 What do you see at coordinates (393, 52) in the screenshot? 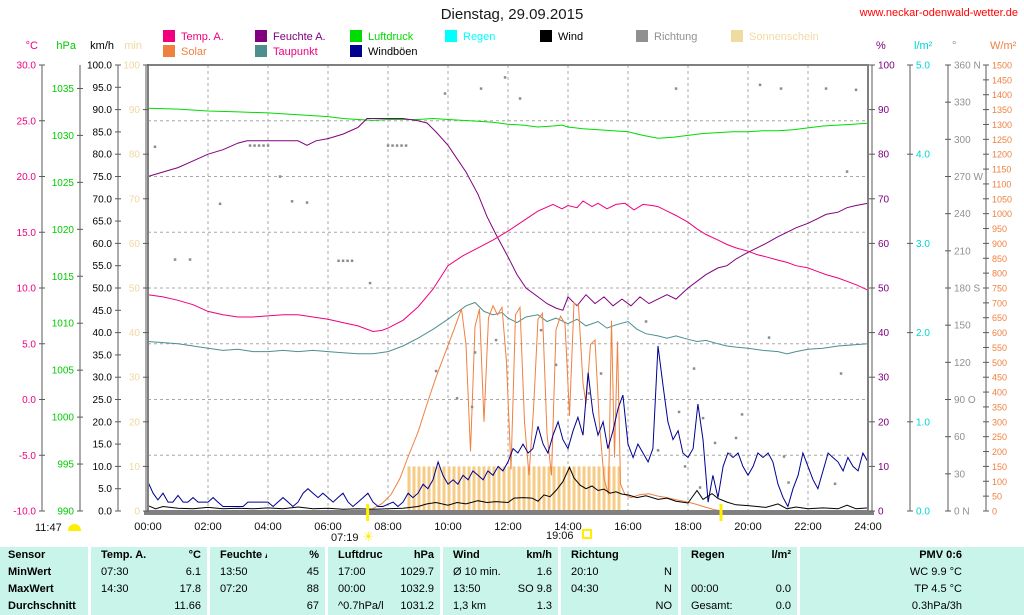
I see `legend-label: Windböen` at bounding box center [393, 52].